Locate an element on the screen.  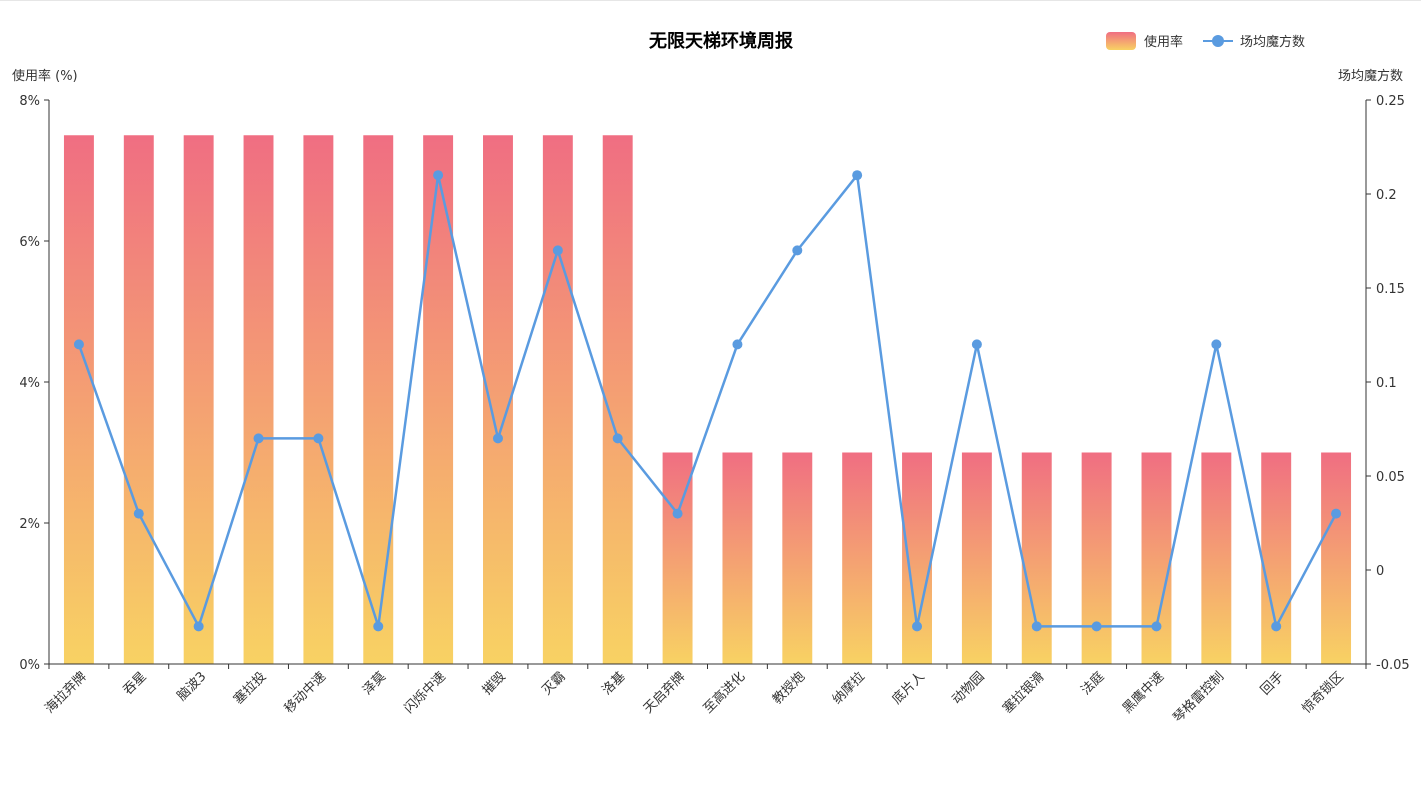
x-tick-label: 琴格雷控制 is located at coordinates (1198, 697).